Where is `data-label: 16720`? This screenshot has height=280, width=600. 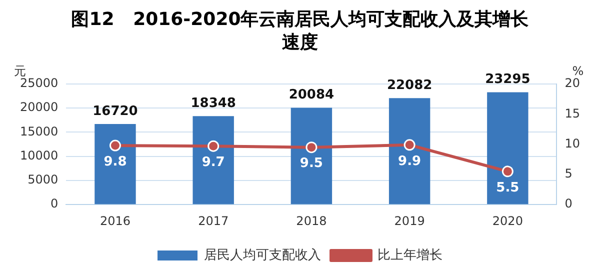 data-label: 16720 is located at coordinates (115, 111).